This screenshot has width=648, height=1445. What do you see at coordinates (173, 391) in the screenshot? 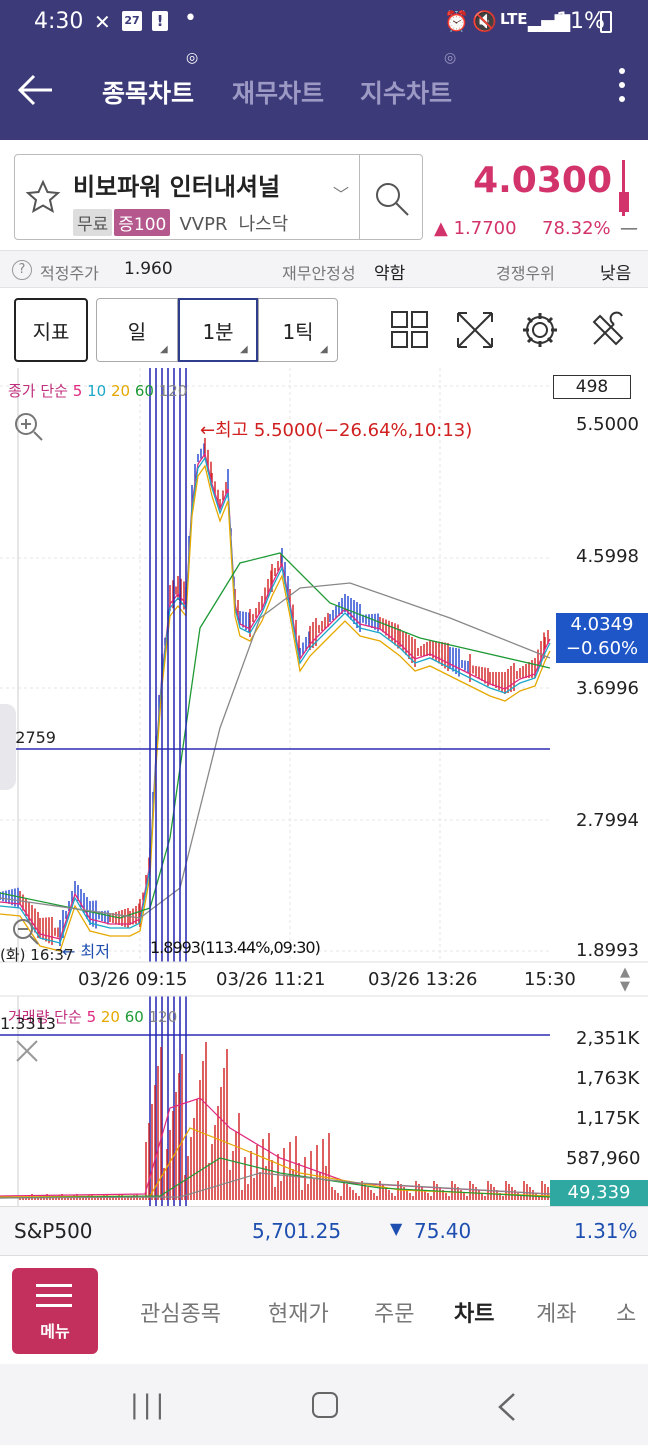
I see `legend-ma120: 120` at bounding box center [173, 391].